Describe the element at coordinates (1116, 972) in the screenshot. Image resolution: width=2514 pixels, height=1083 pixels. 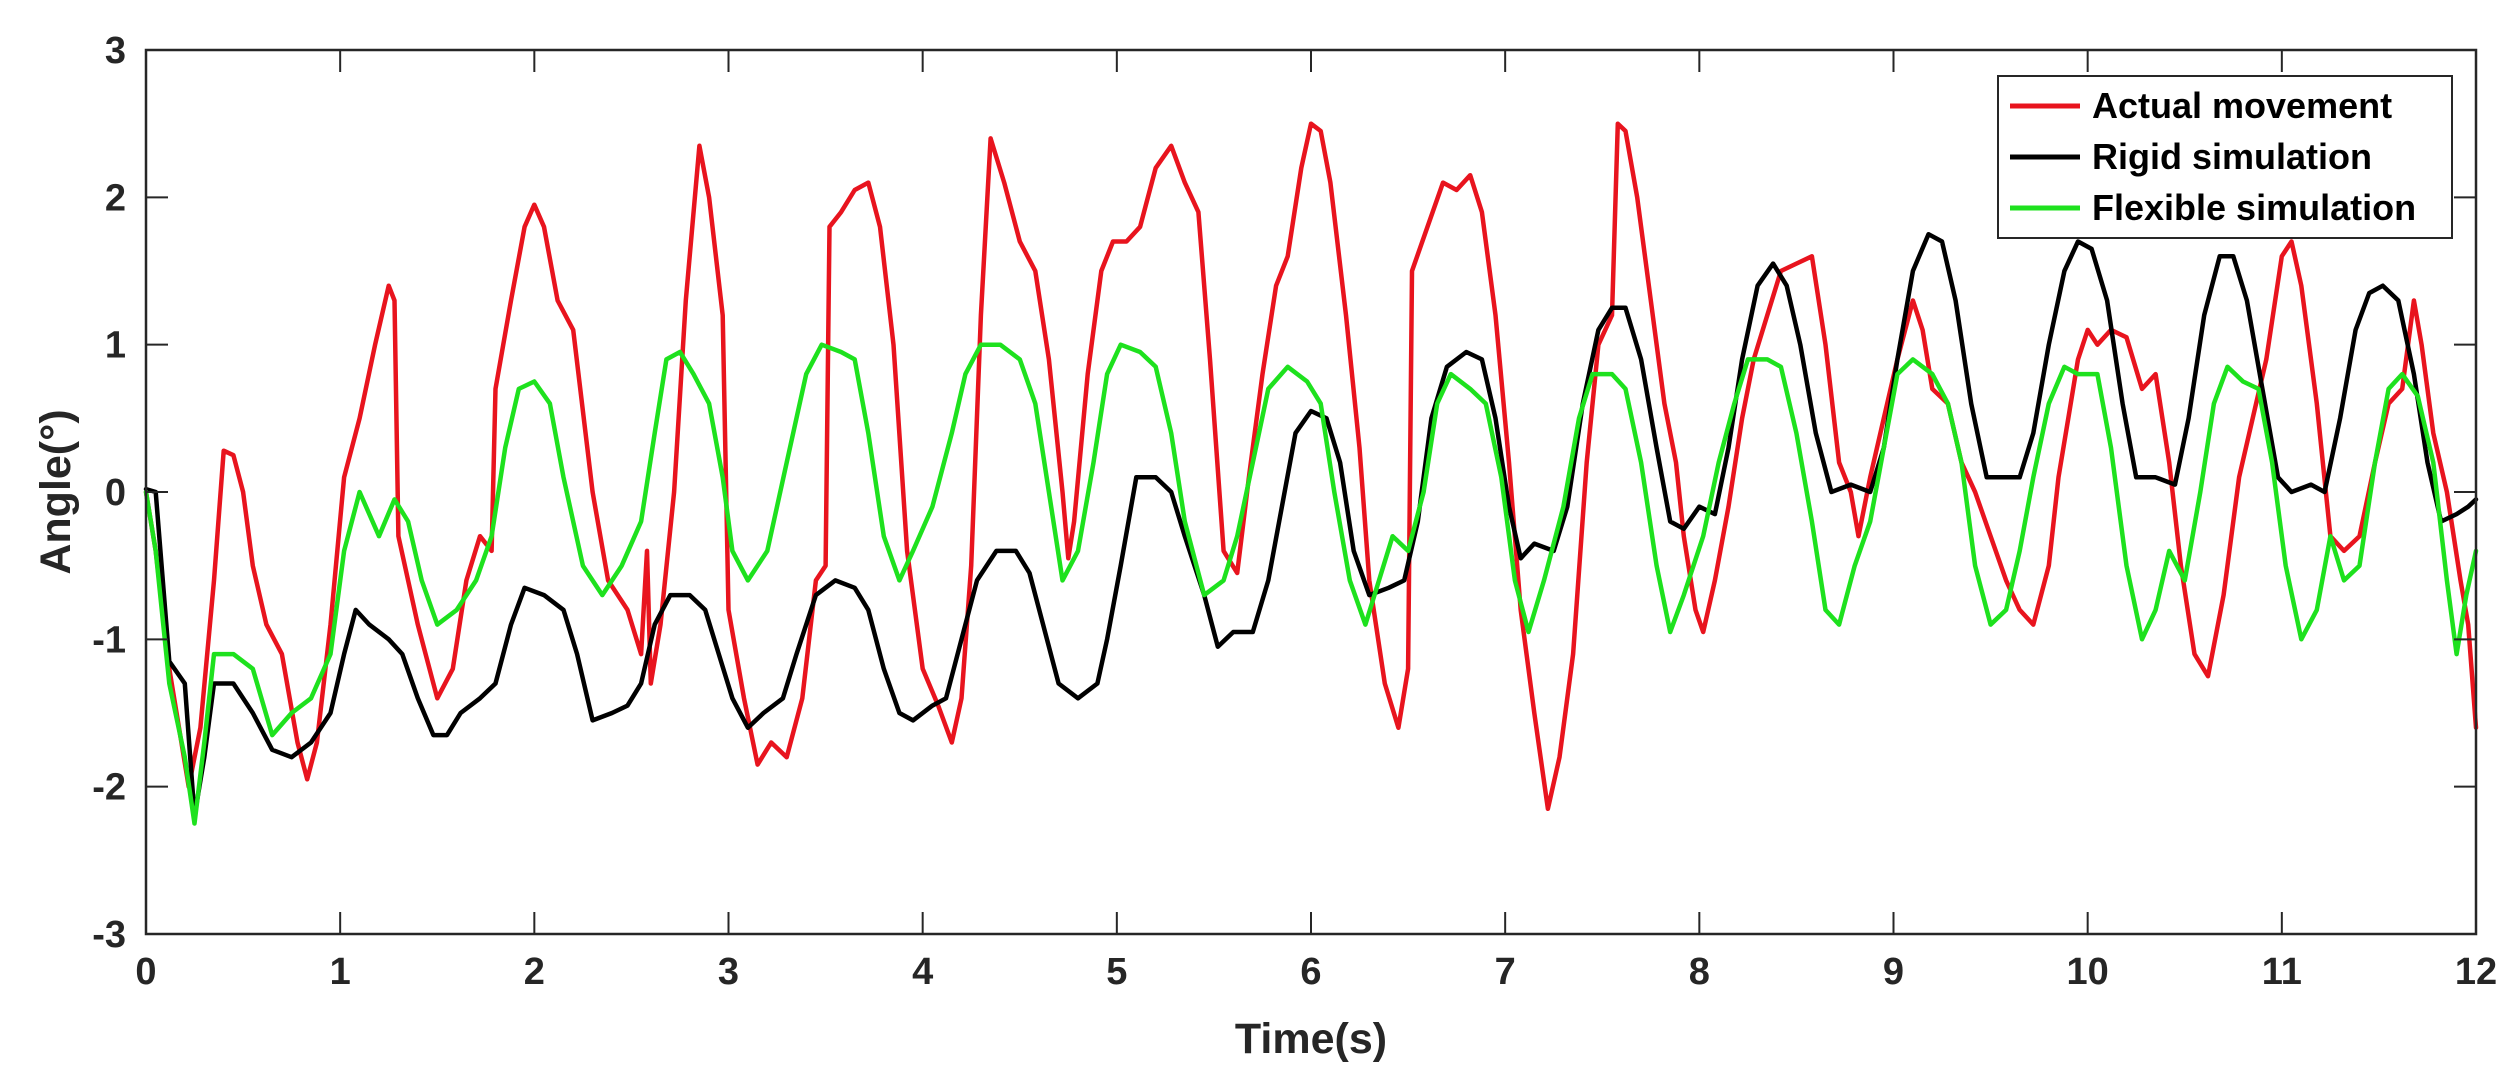
I see `x-tick-label: 5` at that location.